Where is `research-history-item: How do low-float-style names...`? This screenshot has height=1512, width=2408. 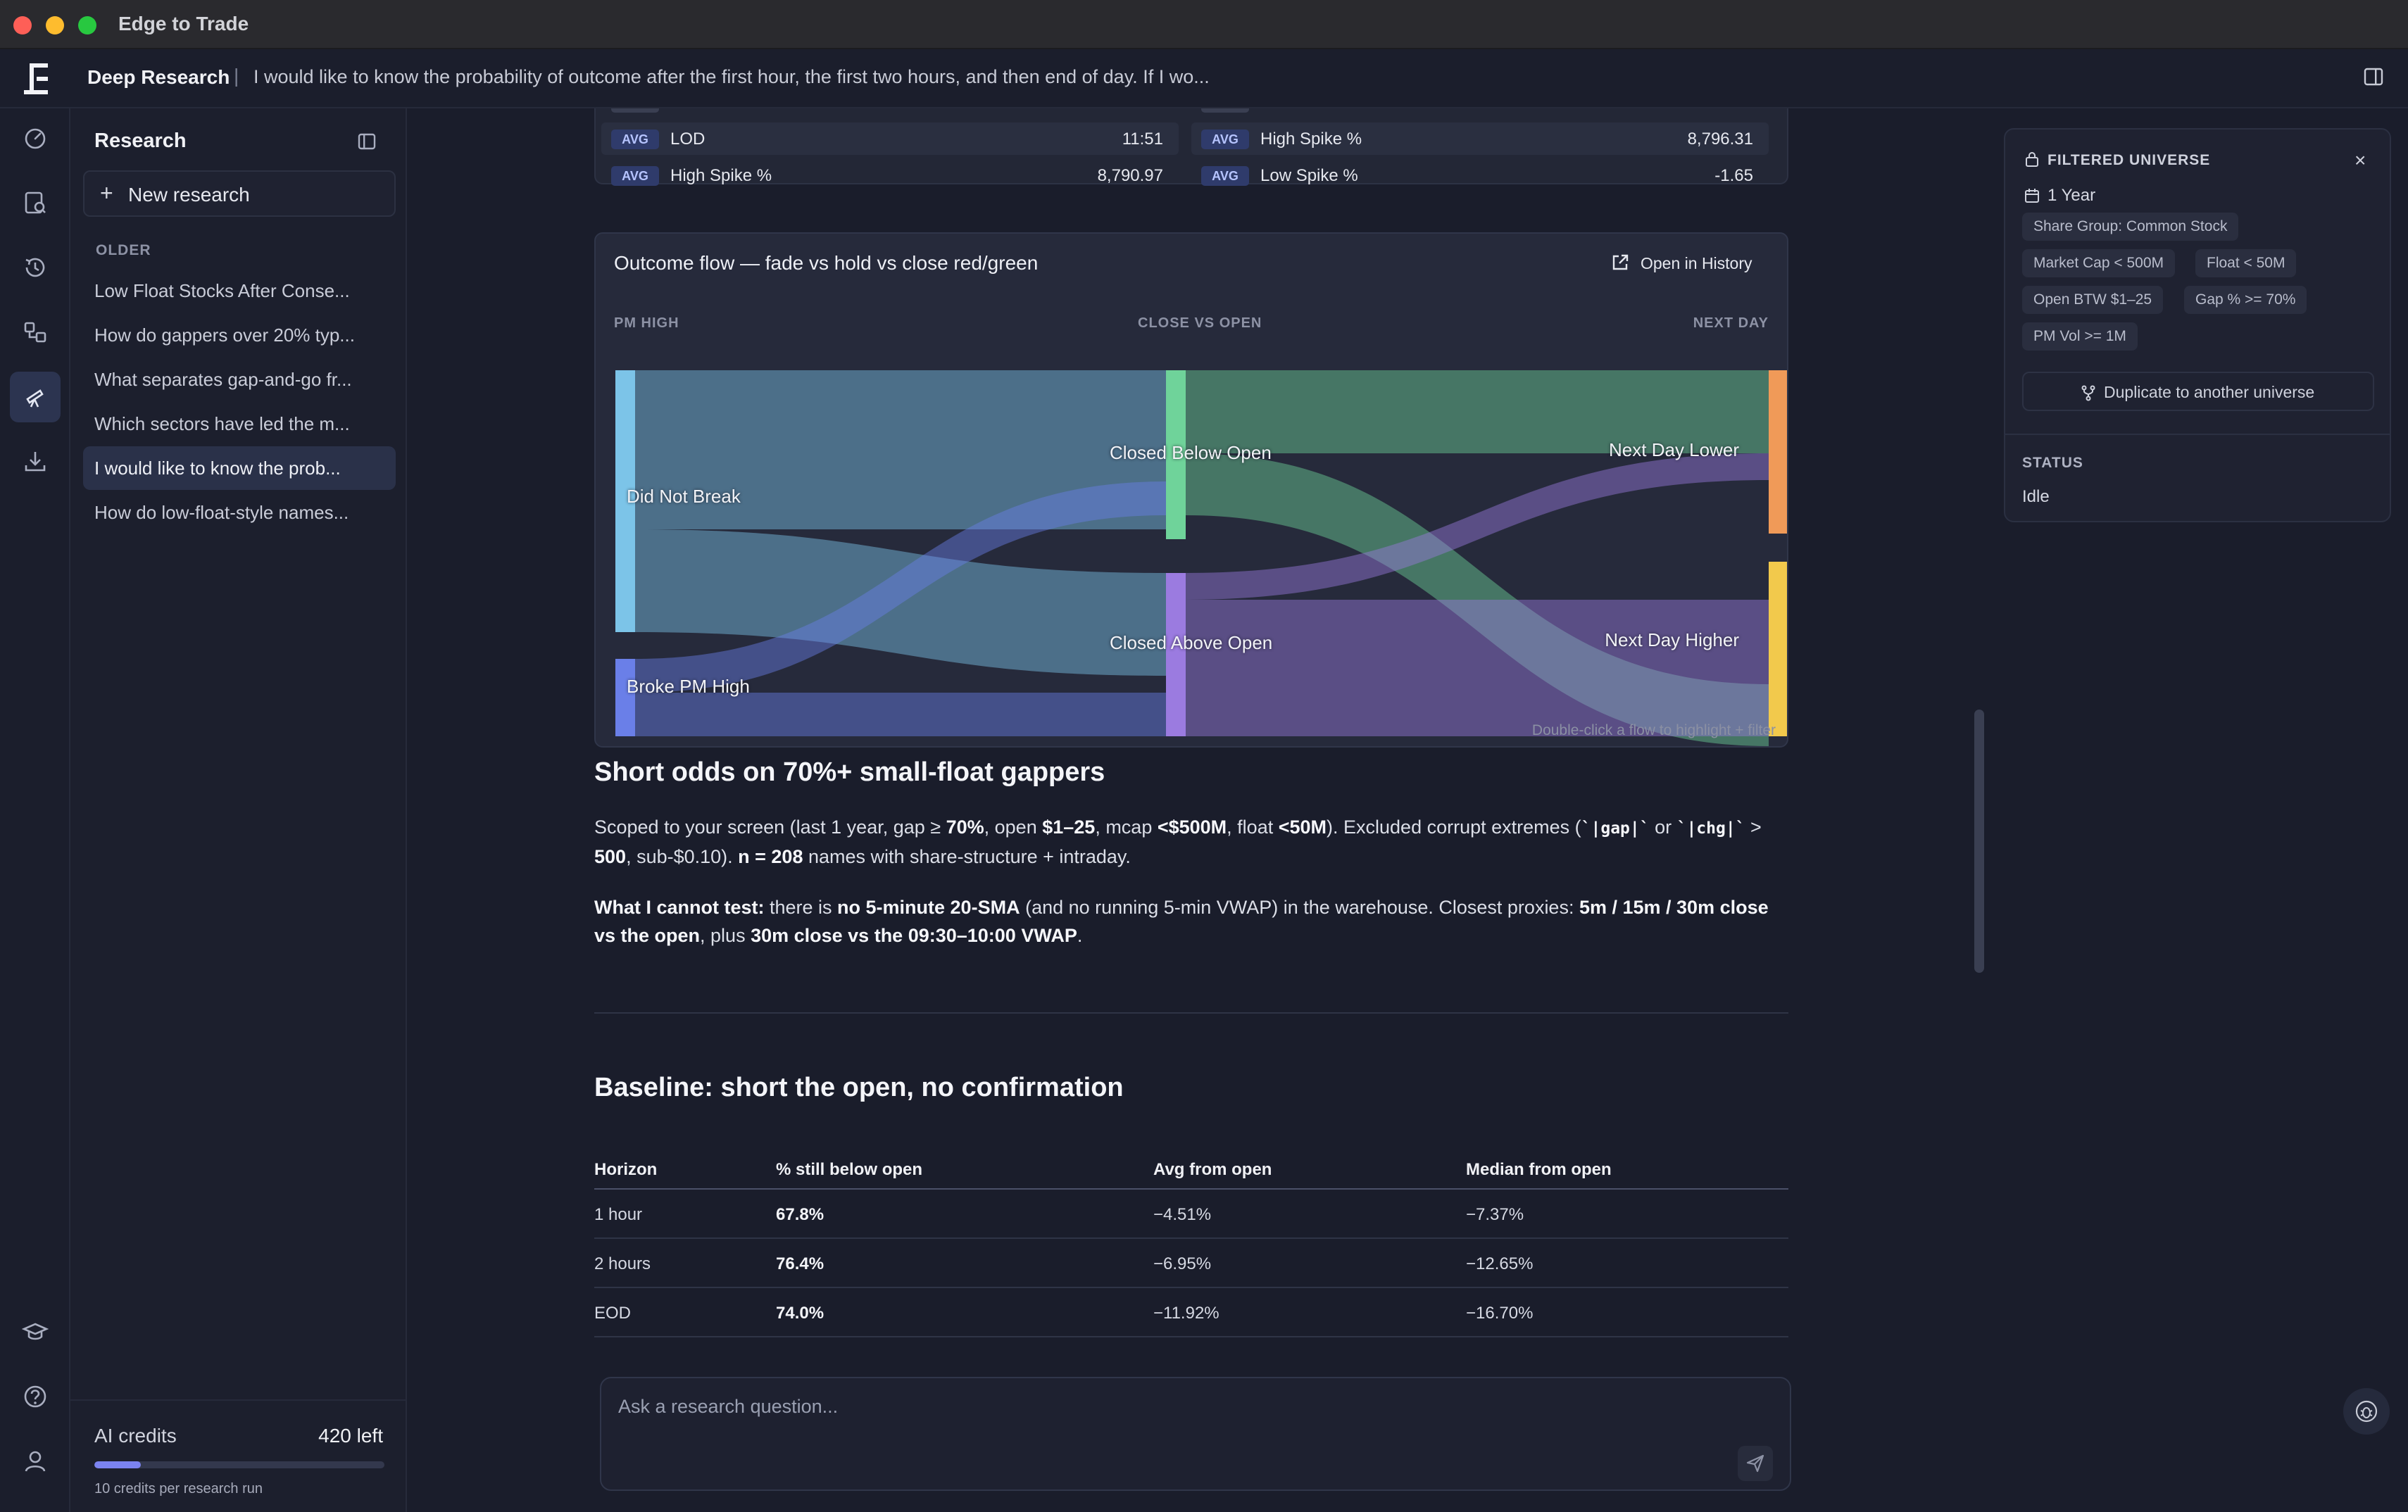 research-history-item: How do low-float-style names... is located at coordinates (239, 512).